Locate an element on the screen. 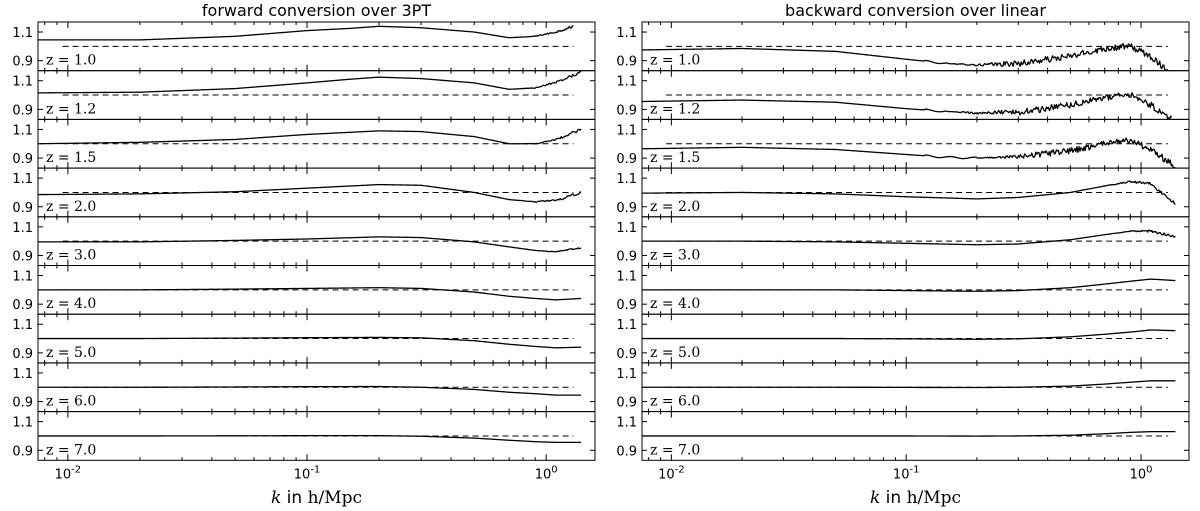  panel-z-4.0: 1.1 0.9 z = 4.0 is located at coordinates (903, 290).